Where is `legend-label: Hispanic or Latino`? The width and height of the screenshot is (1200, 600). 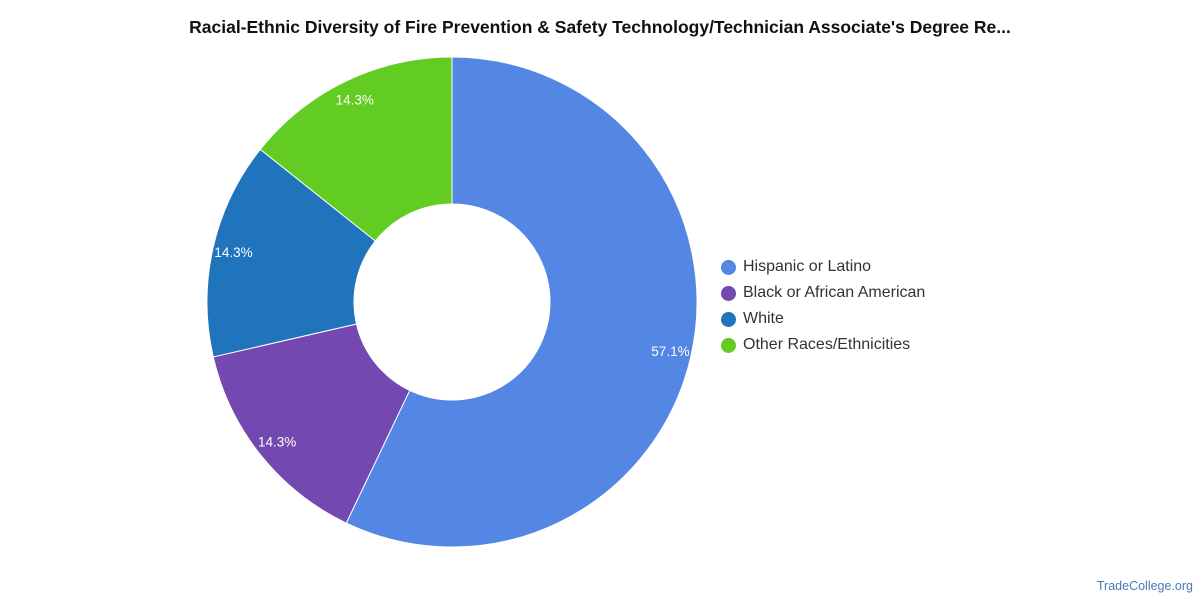
legend-label: Hispanic or Latino is located at coordinates (807, 266).